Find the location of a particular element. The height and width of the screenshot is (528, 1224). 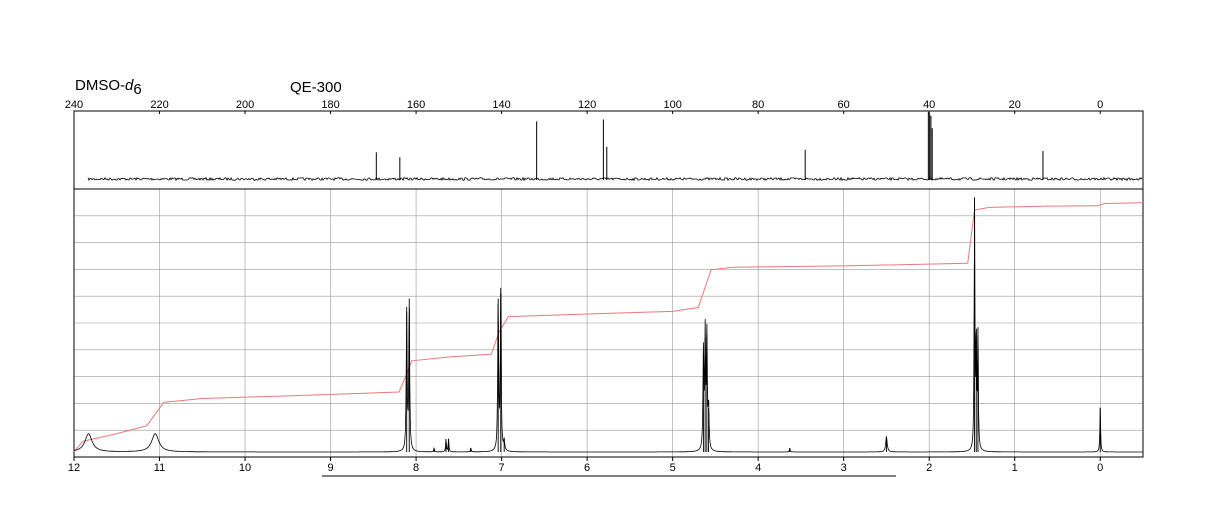

h1-tick-label: 3 is located at coordinates (844, 468).